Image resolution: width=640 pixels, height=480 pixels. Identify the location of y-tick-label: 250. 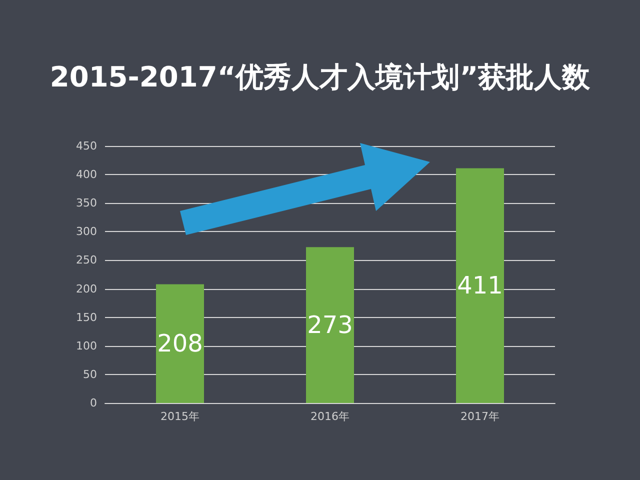
(86, 260).